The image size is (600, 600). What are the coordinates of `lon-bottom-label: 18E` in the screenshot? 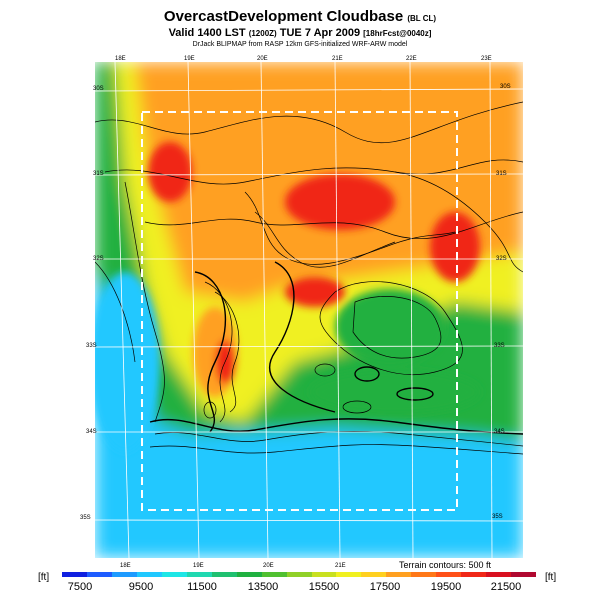 It's located at (125, 566).